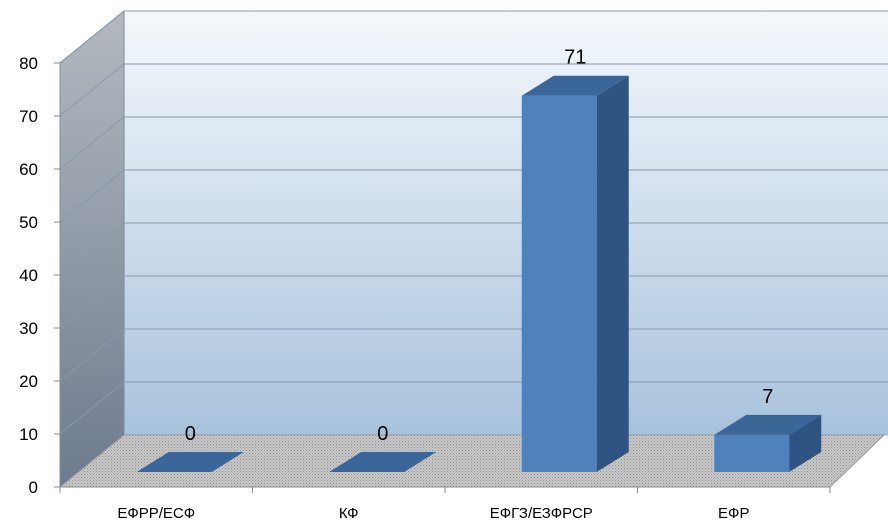  What do you see at coordinates (28, 328) in the screenshot?
I see `y-tick-label: 30` at bounding box center [28, 328].